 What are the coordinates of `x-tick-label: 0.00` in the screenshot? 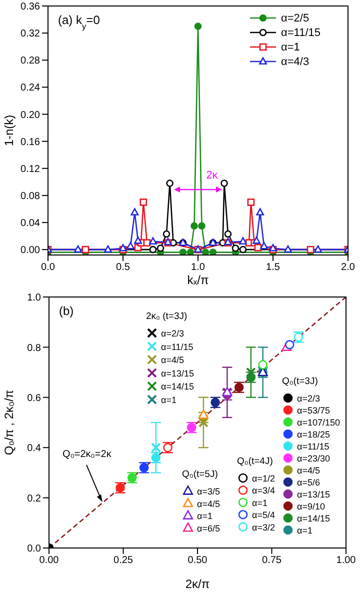 It's located at (49, 560).